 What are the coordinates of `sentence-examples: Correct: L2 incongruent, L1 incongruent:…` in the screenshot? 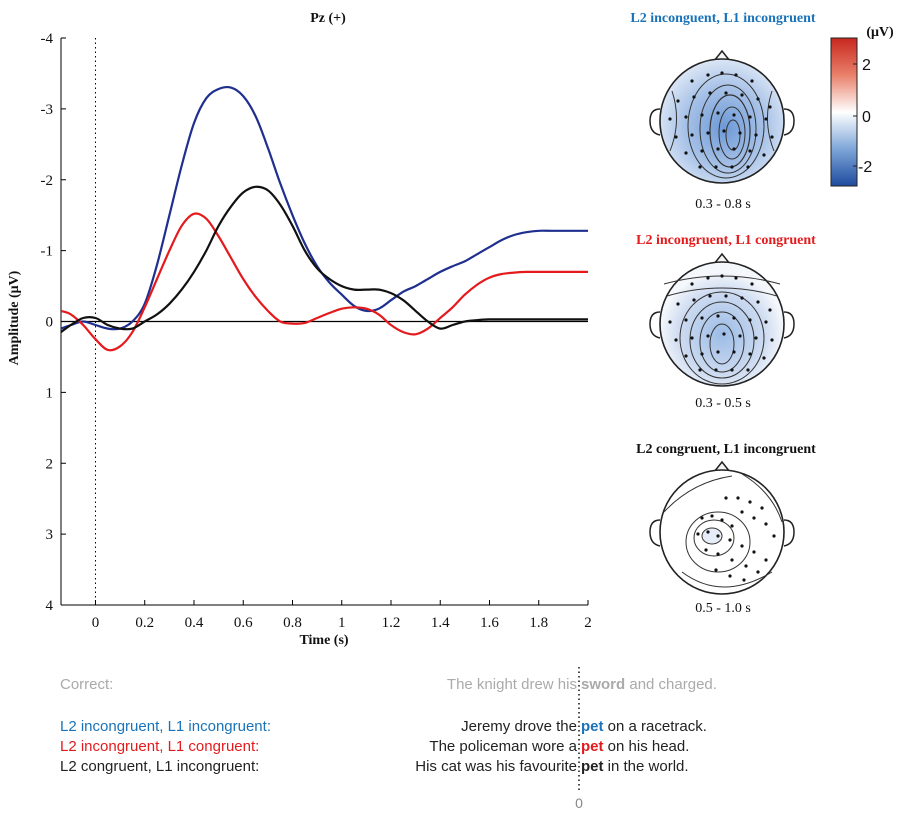 It's located at (388, 739).